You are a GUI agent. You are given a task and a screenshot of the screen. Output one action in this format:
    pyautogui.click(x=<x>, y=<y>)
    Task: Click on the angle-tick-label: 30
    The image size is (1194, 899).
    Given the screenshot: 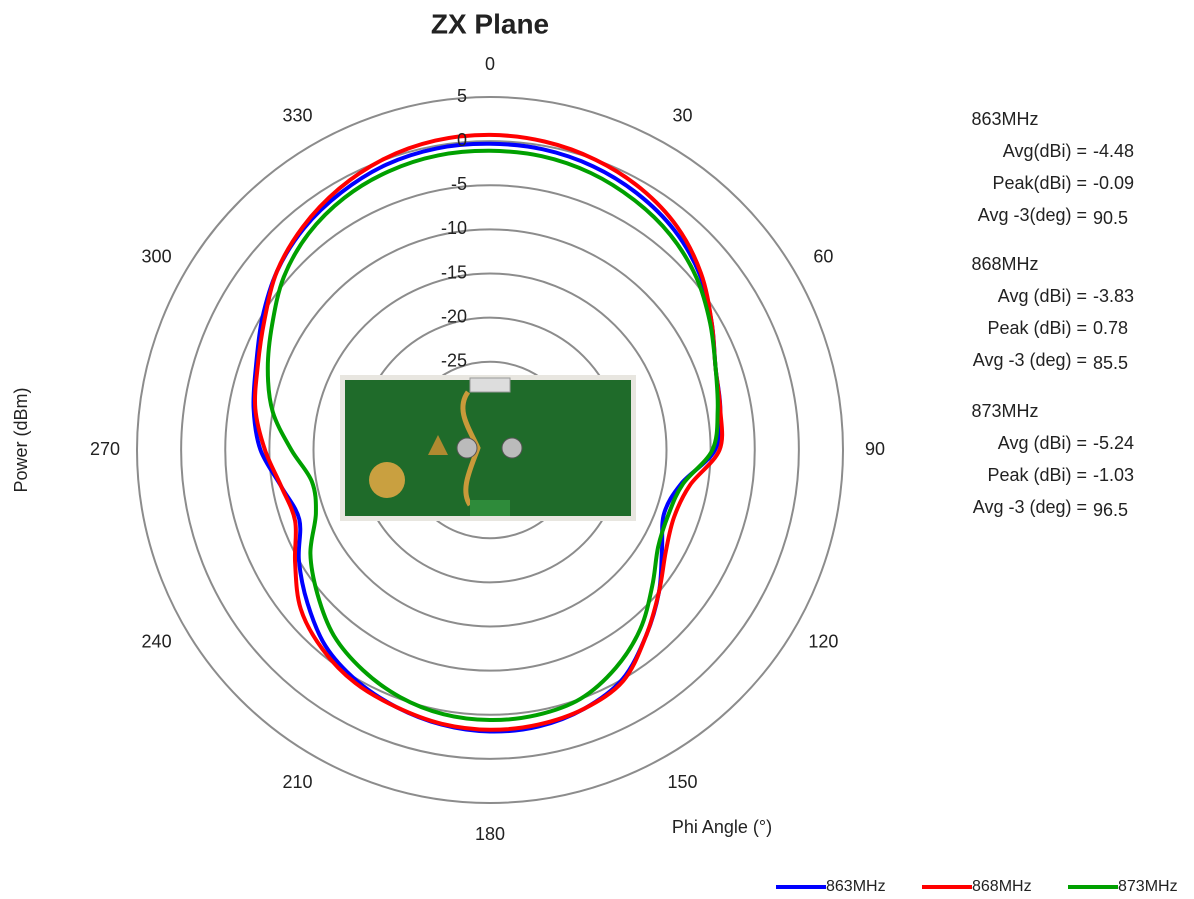 What is the action you would take?
    pyautogui.click(x=682, y=115)
    